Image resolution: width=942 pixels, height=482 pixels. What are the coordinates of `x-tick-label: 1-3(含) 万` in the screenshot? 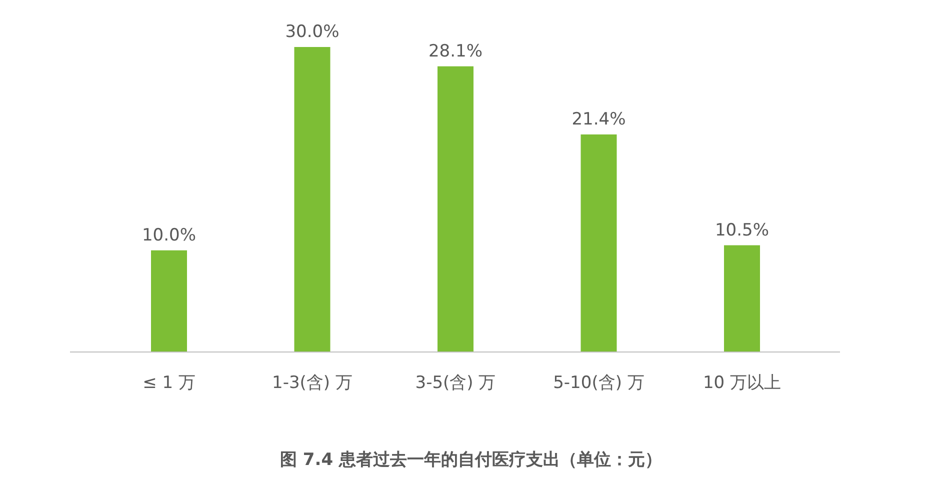 It's located at (312, 383).